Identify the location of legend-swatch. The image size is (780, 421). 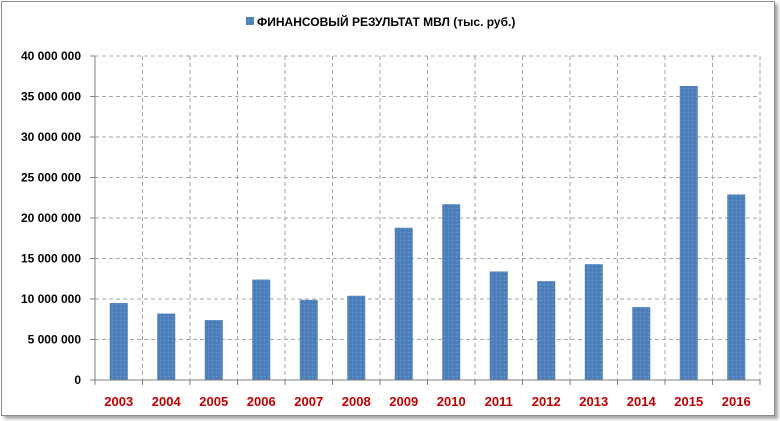
(250, 21).